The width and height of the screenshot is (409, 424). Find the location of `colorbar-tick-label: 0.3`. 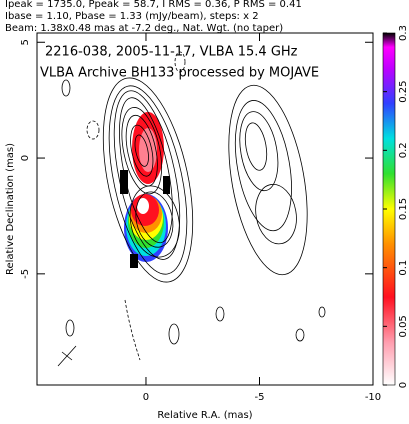

colorbar-tick-label: 0.3 is located at coordinates (403, 33).